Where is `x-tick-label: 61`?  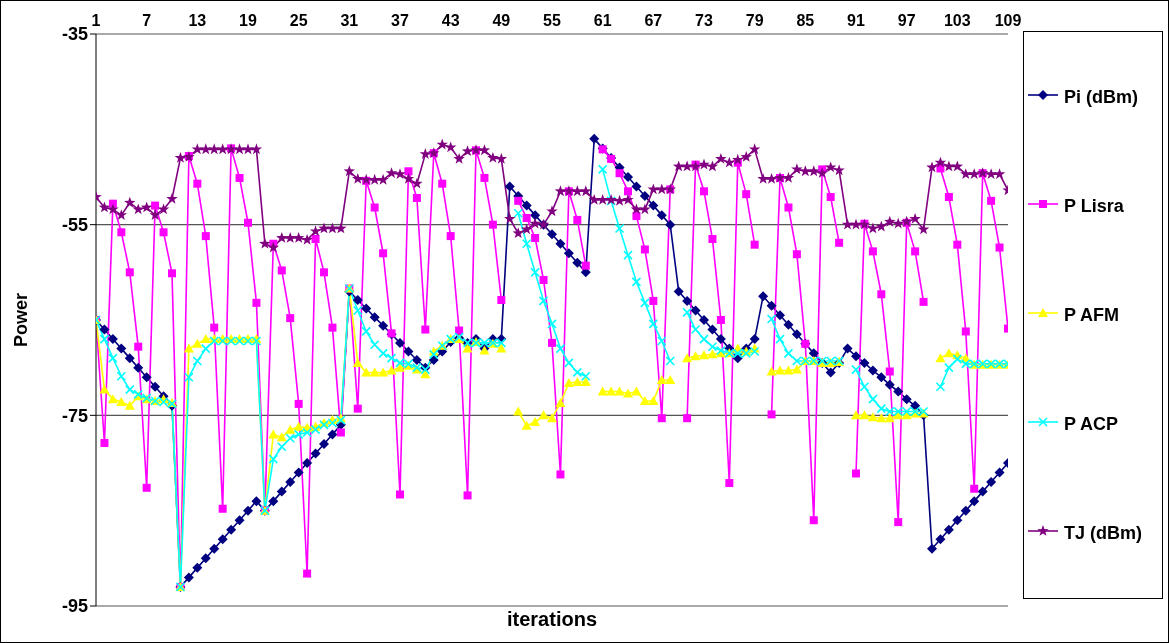 x-tick-label: 61 is located at coordinates (602, 20).